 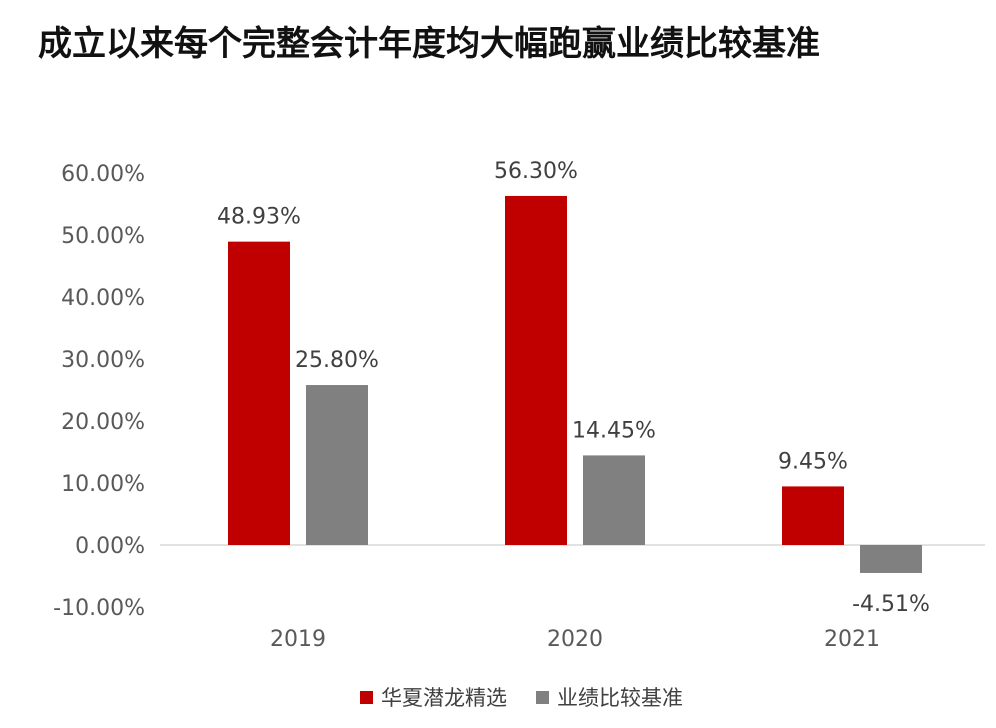 I want to click on data-label: 25.80%, so click(x=337, y=360).